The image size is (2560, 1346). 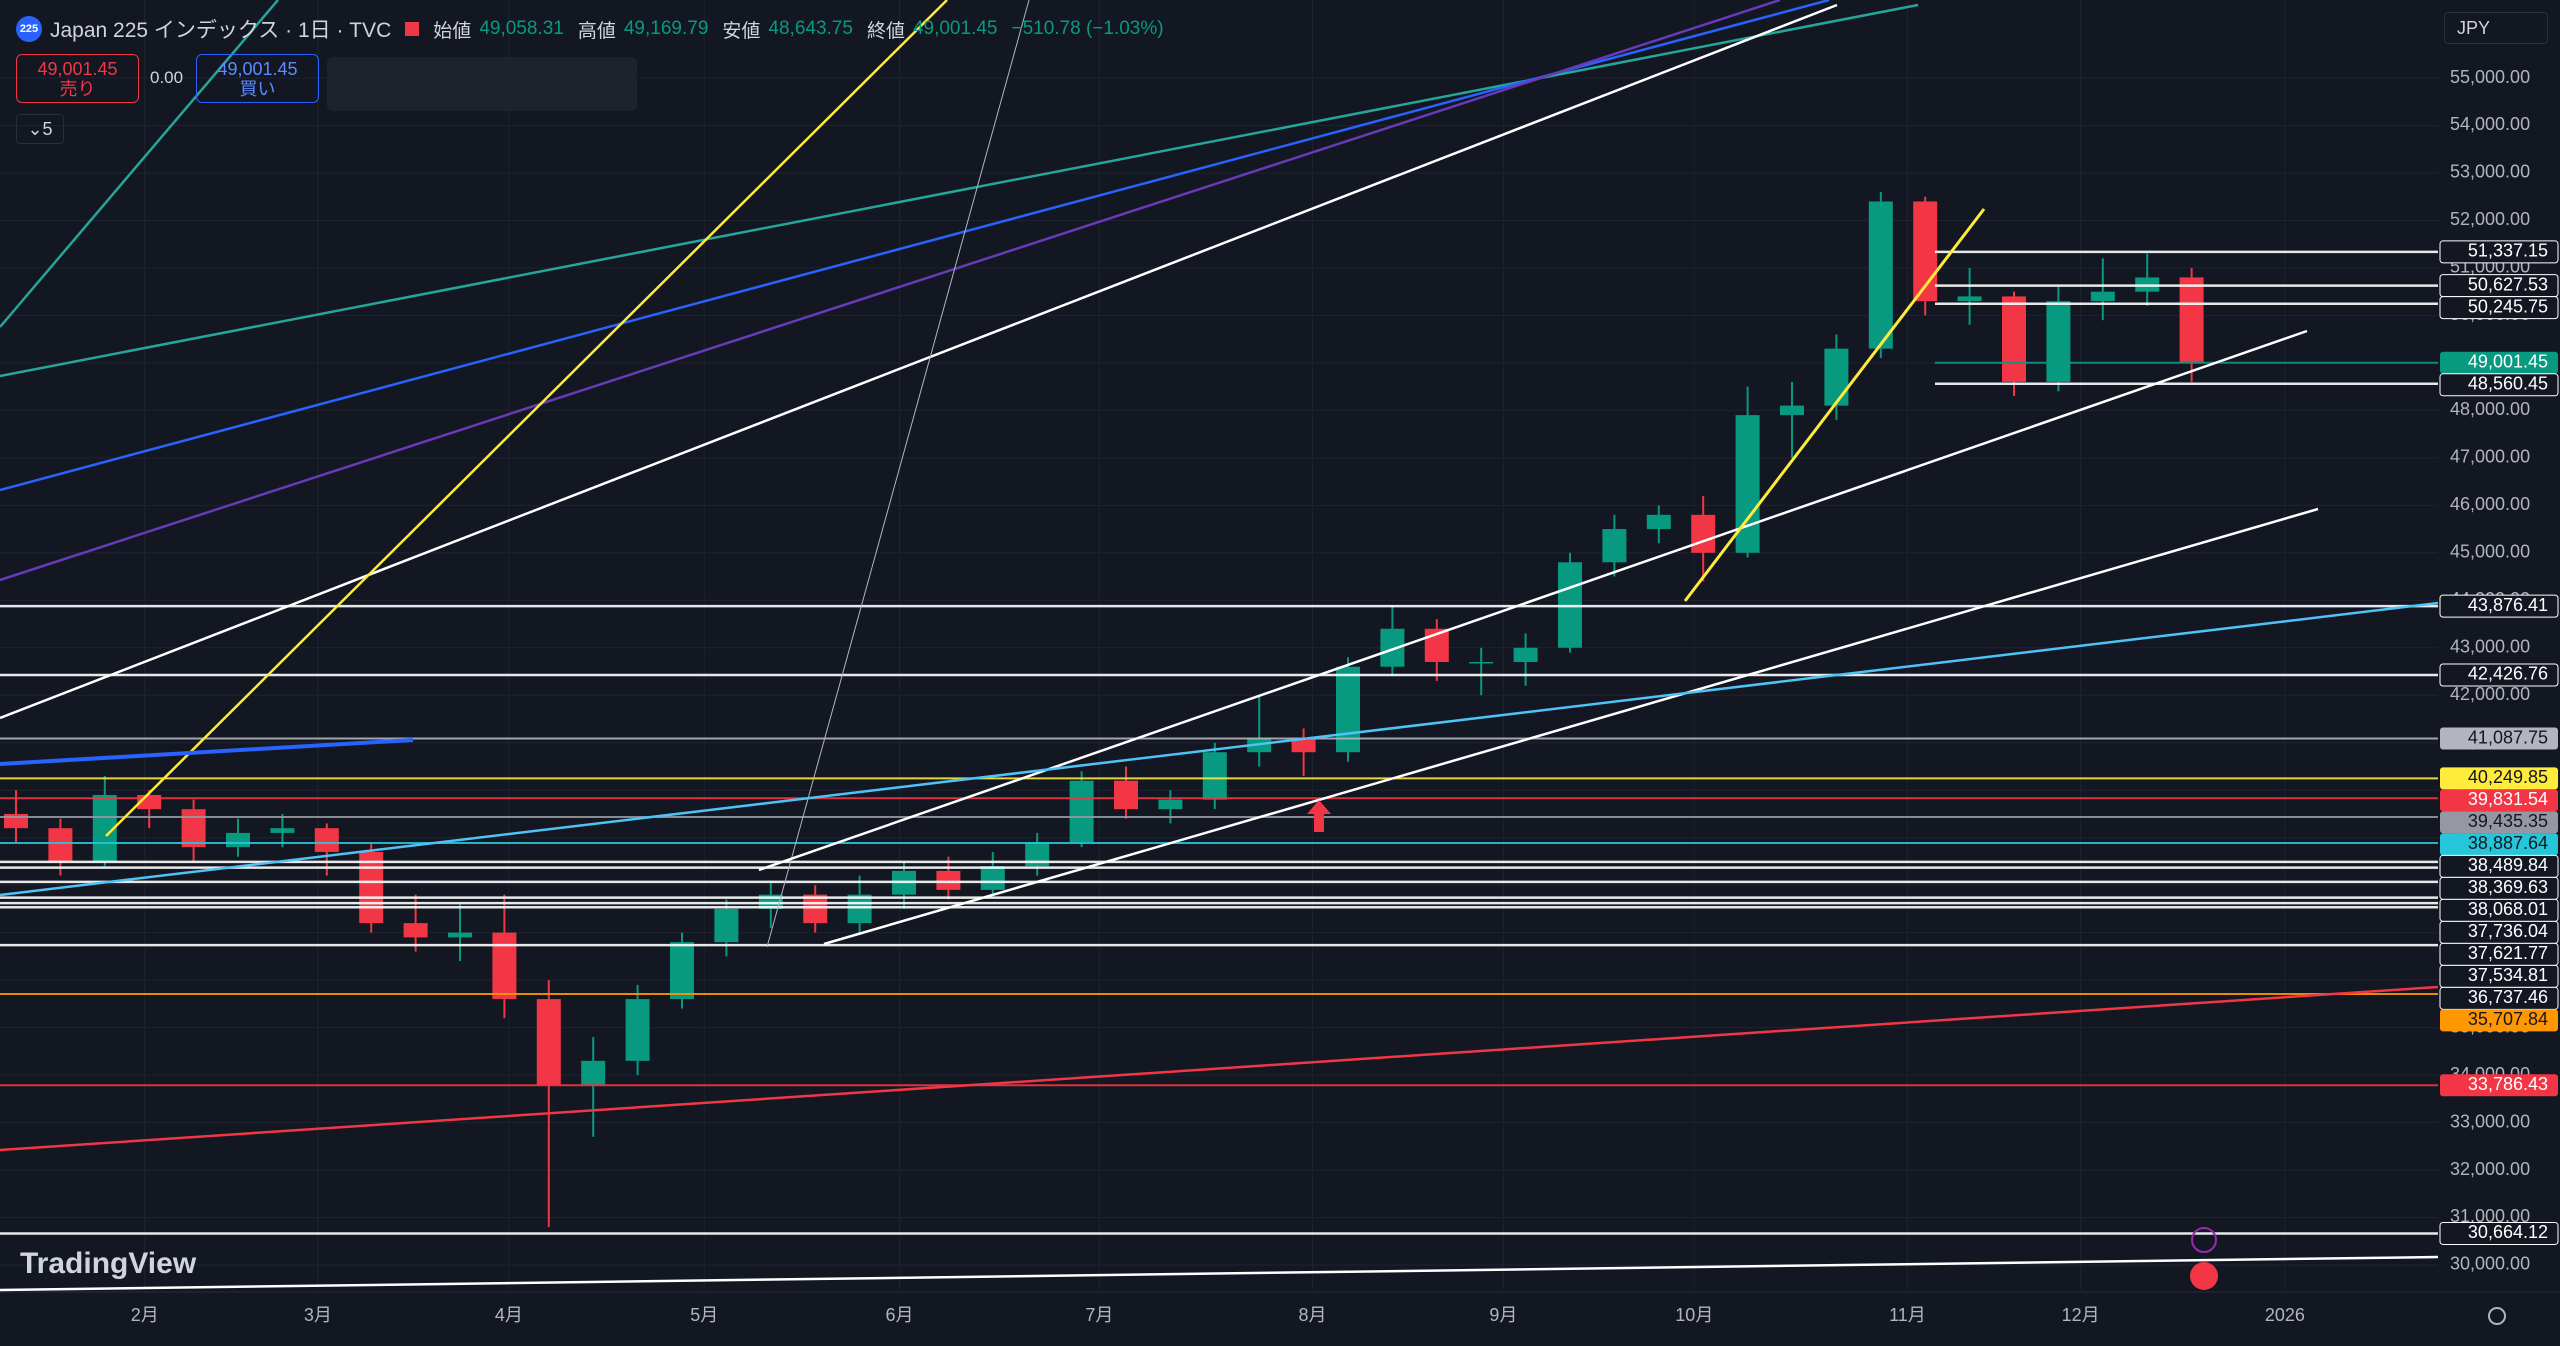 What do you see at coordinates (108, 1263) in the screenshot?
I see `brand: TradingView` at bounding box center [108, 1263].